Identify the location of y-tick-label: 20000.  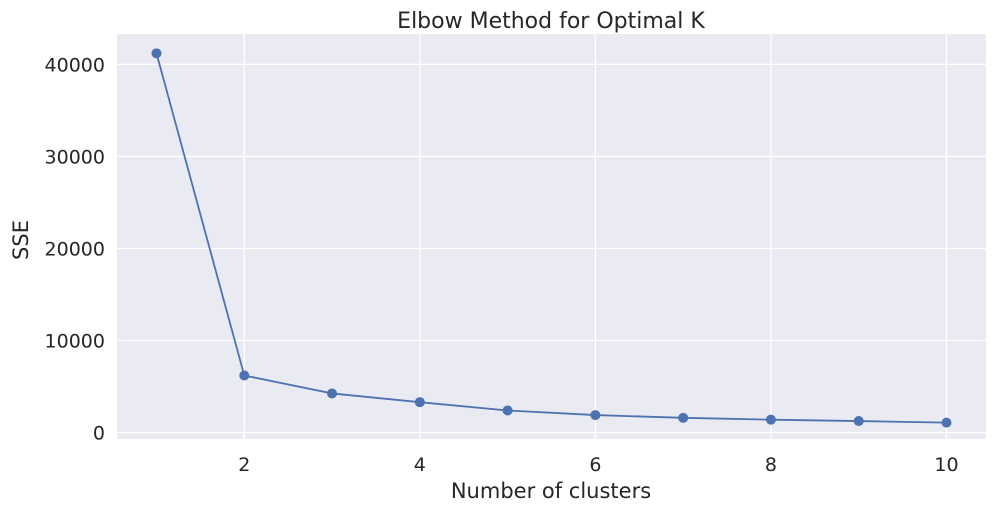
(75, 249).